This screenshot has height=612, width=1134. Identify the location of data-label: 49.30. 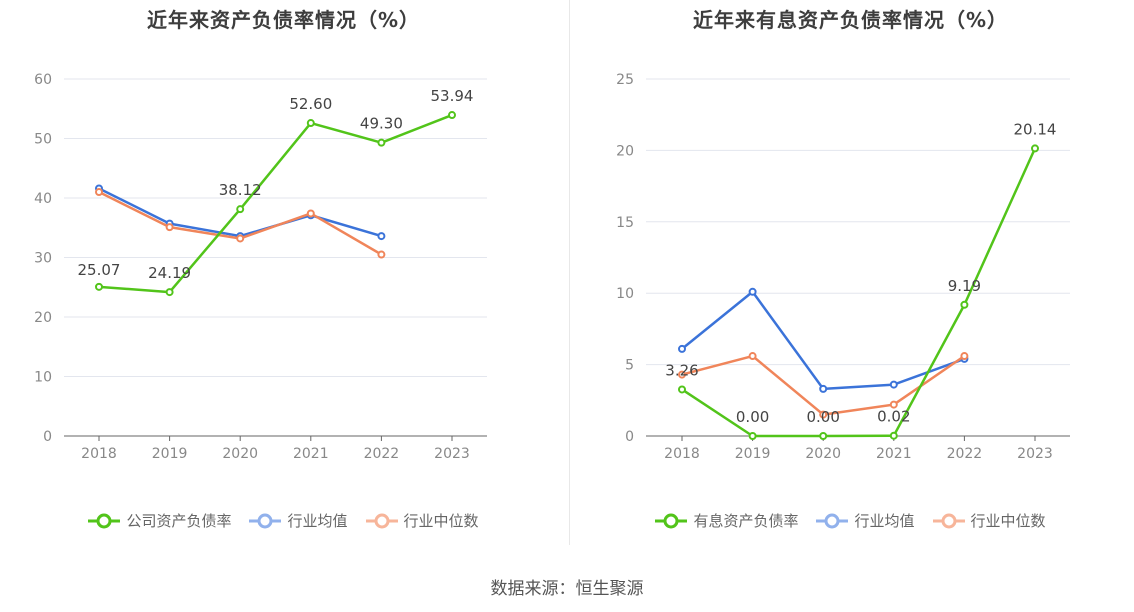
(381, 124).